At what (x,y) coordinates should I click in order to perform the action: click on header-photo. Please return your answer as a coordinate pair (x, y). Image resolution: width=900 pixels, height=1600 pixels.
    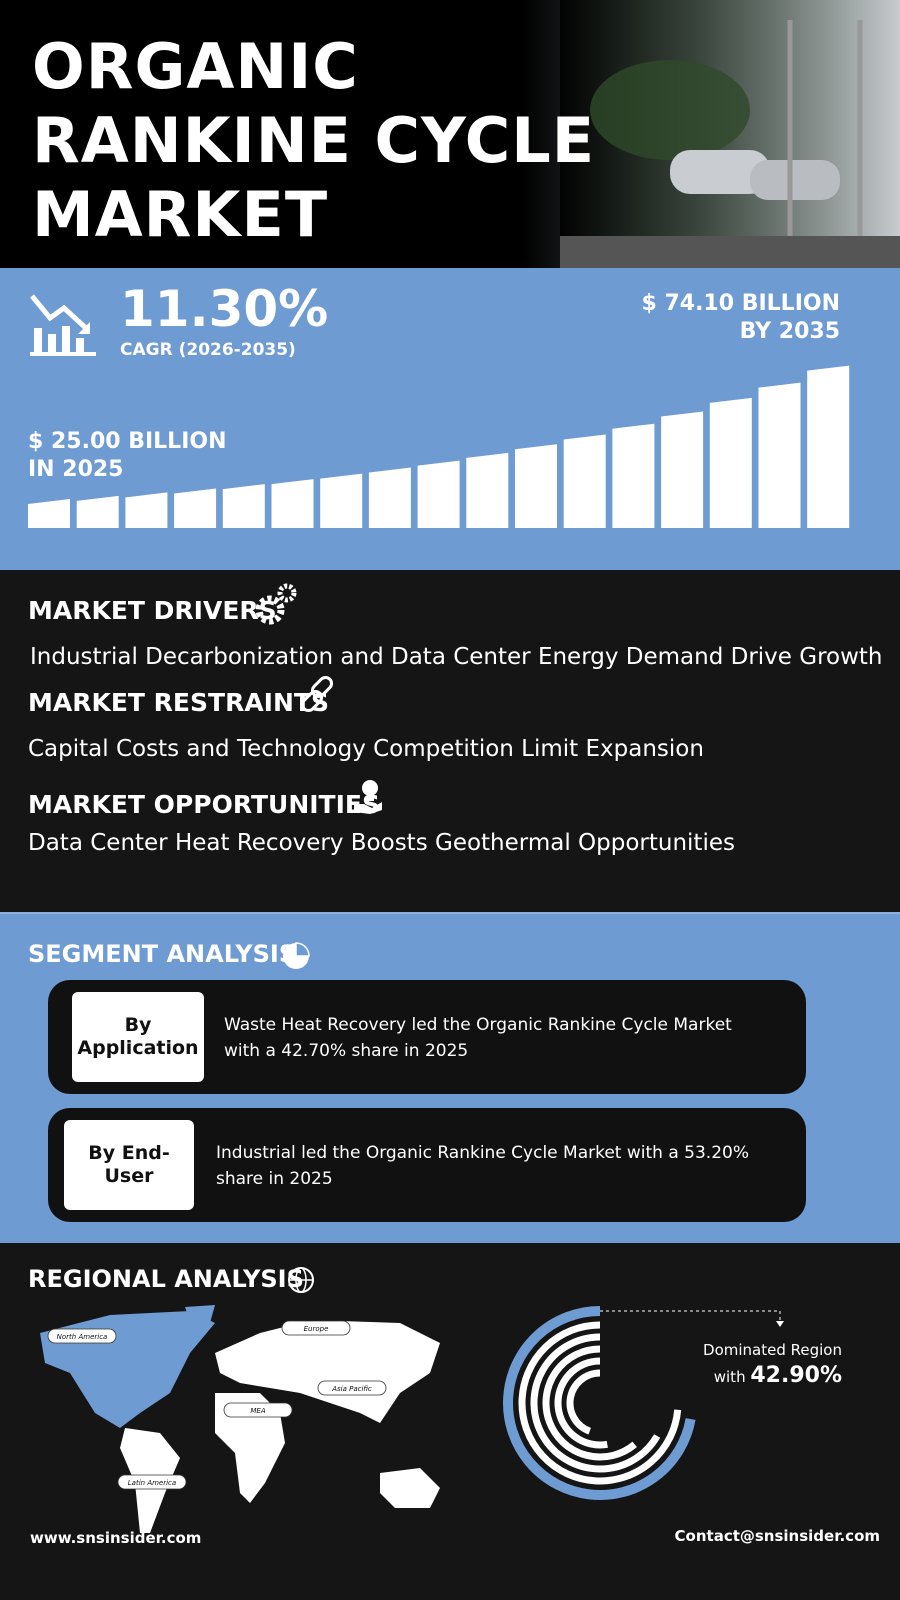
    Looking at the image, I should click on (730, 134).